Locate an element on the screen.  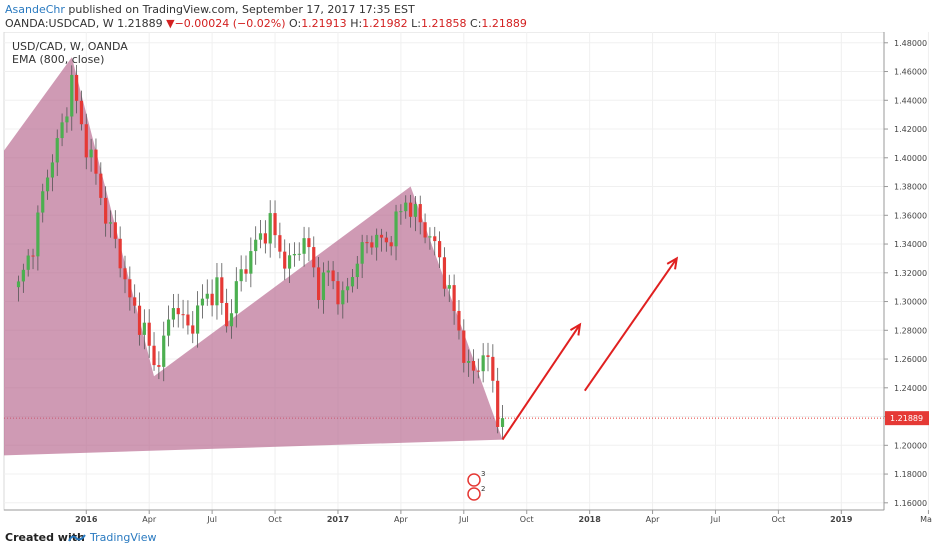
legend-title: USD/CAD, W, OANDA is located at coordinates (70, 46).